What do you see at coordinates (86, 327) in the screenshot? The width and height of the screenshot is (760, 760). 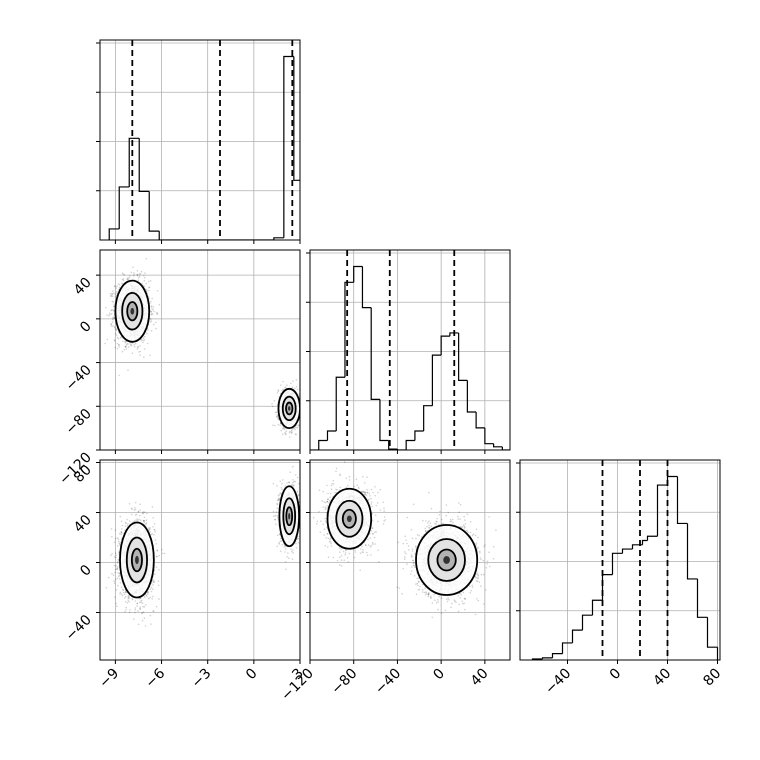 I see `y-tick-label: 0` at bounding box center [86, 327].